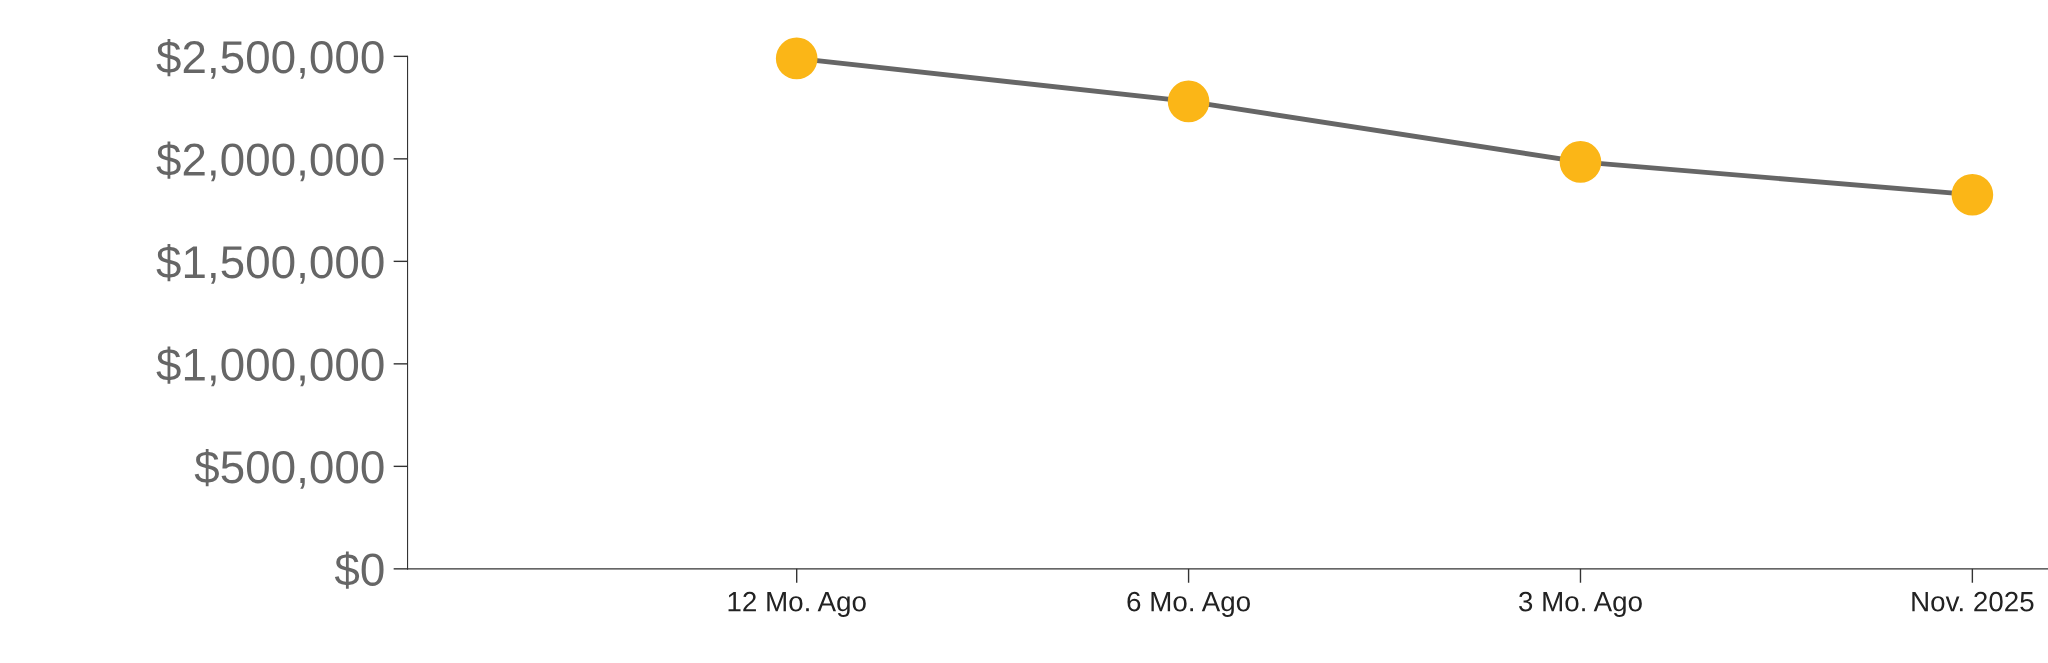 The width and height of the screenshot is (2048, 663). I want to click on y-tick-label: $2,500,000, so click(270, 59).